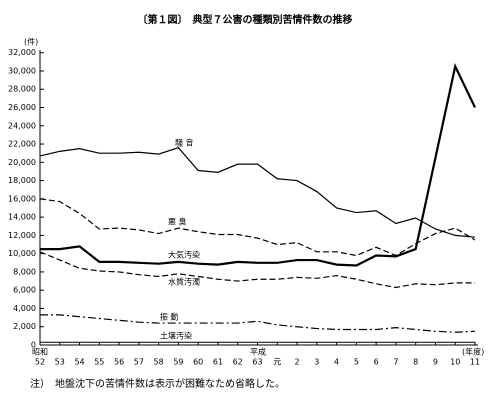 This screenshot has width=491, height=405. What do you see at coordinates (356, 362) in the screenshot?
I see `x-tick-label: 5` at bounding box center [356, 362].